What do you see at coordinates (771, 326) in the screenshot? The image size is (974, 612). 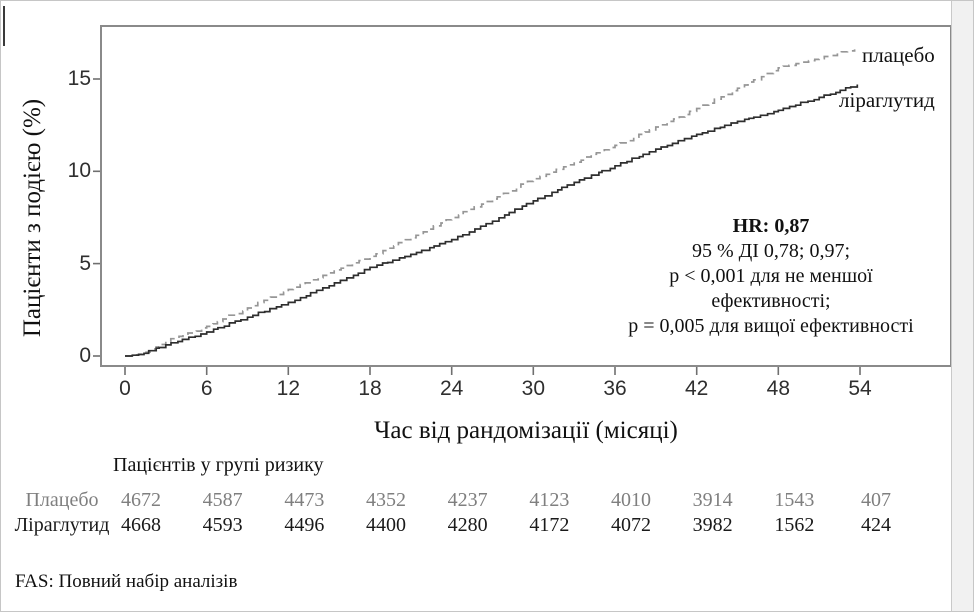 I see `annotation-p-superiority: p = 0,005 для вищої ефективності` at bounding box center [771, 326].